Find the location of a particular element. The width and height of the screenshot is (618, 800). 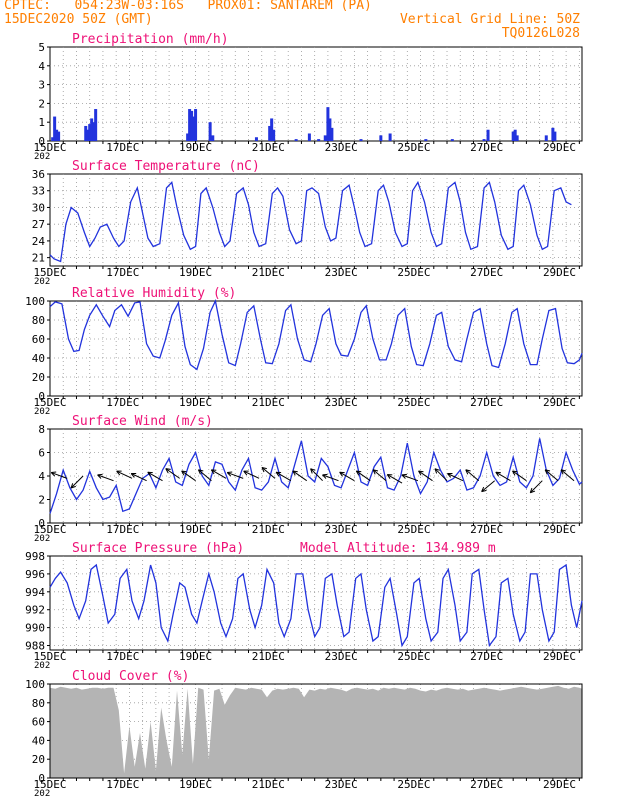

panel-3-xtick-label: 19DEC is located at coordinates (195, 529).